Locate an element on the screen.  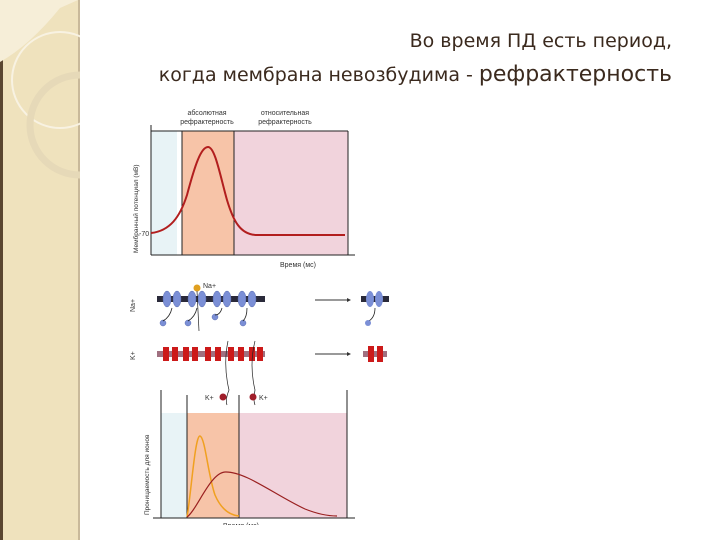
label-absolute-1: абсолютная is located at coordinates (206, 113).